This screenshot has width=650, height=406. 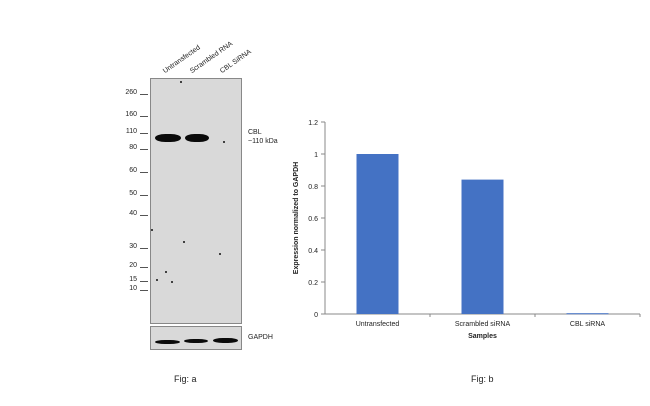 What do you see at coordinates (133, 193) in the screenshot?
I see `mw-marker: 50` at bounding box center [133, 193].